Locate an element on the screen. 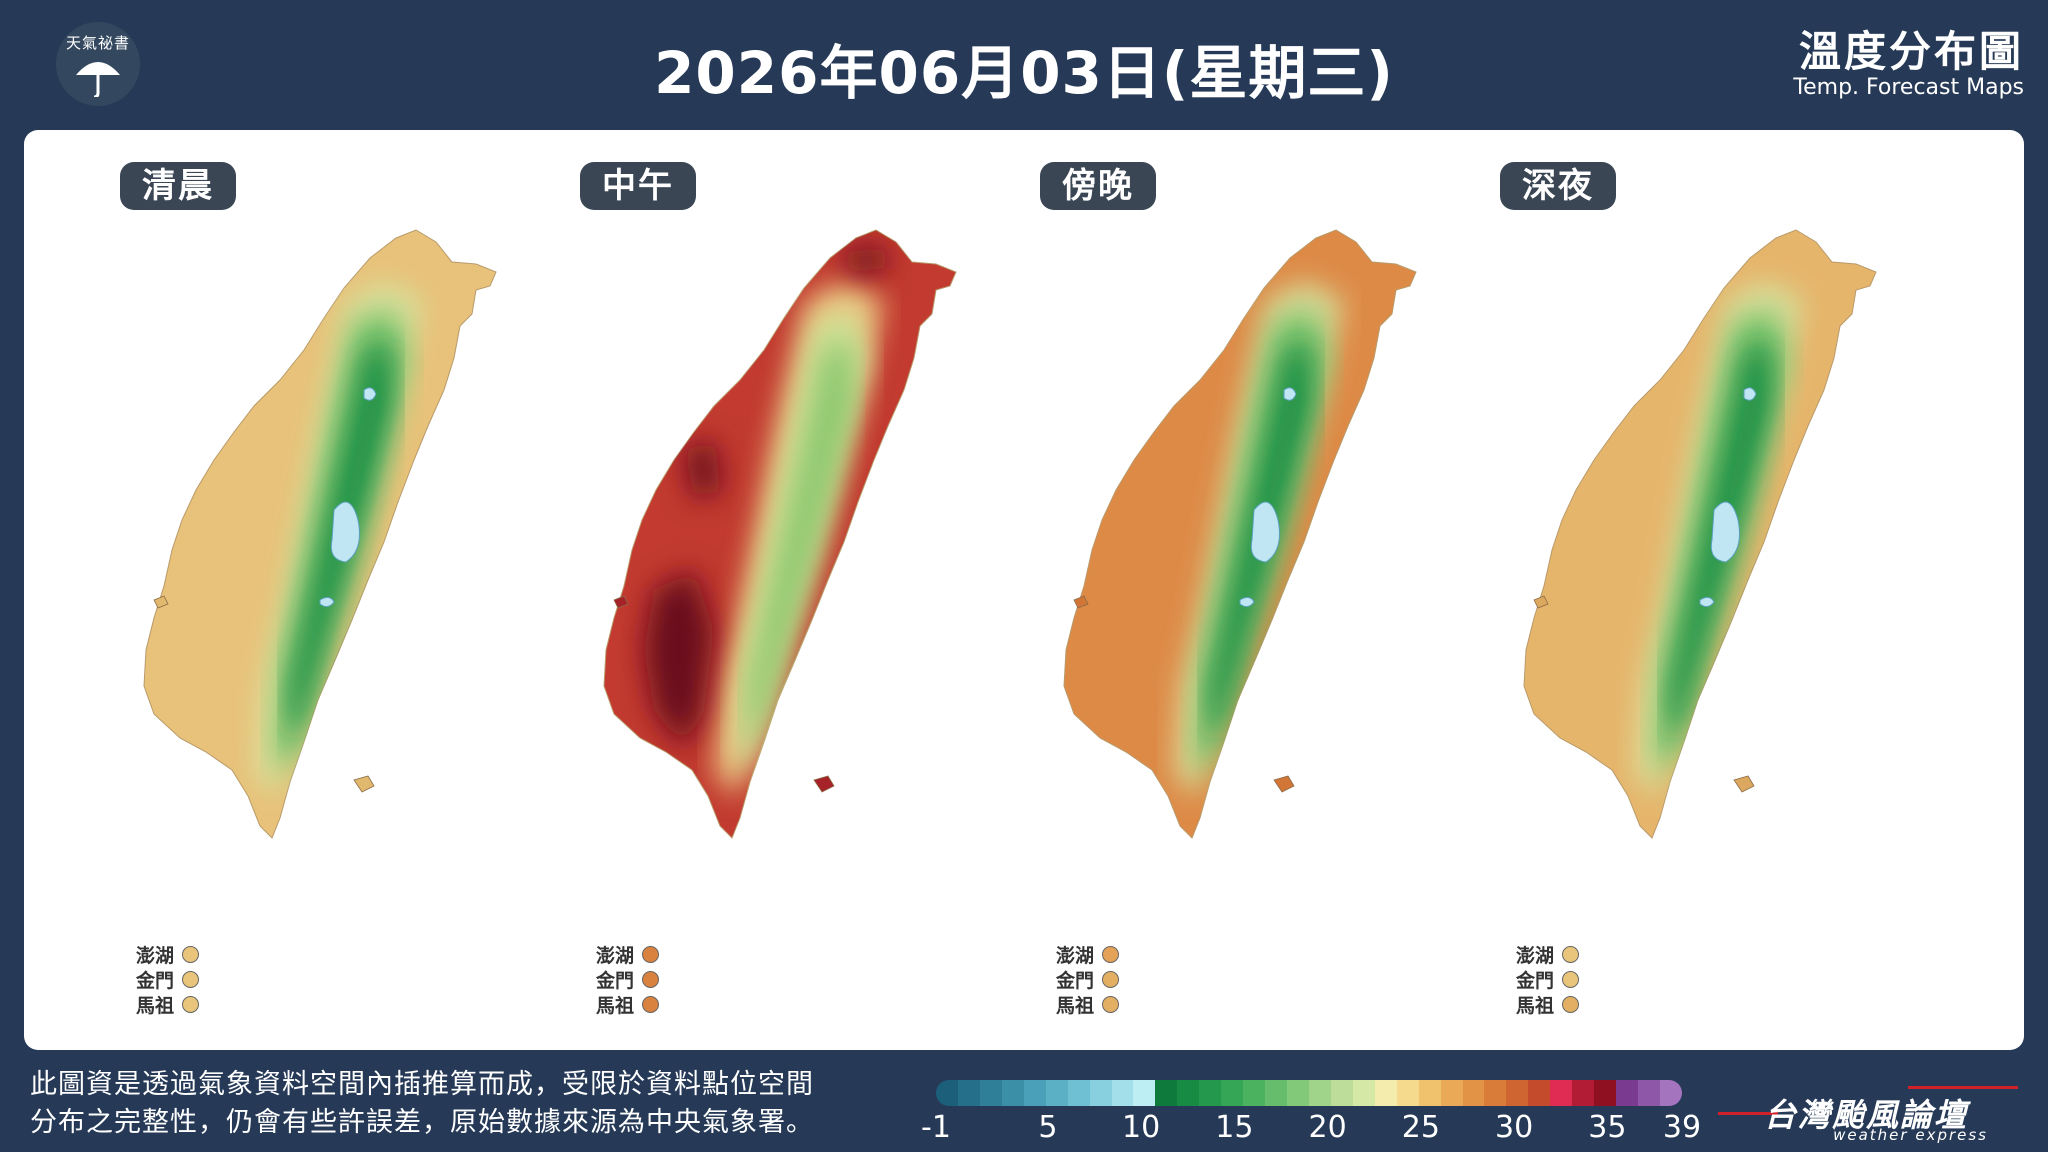 This screenshot has width=2048, height=1152. brand: 溫度分布圖 Temp. Forecast Maps is located at coordinates (1908, 64).